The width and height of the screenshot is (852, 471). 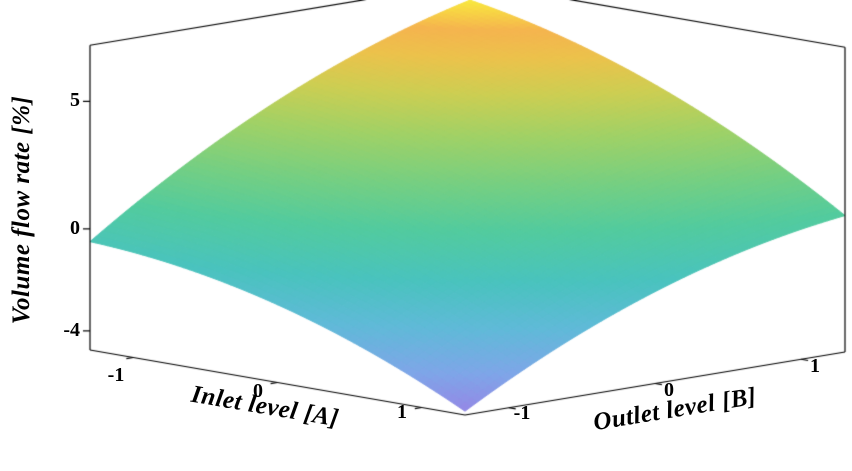 What do you see at coordinates (75, 228) in the screenshot?
I see `z-tick-label: 0` at bounding box center [75, 228].